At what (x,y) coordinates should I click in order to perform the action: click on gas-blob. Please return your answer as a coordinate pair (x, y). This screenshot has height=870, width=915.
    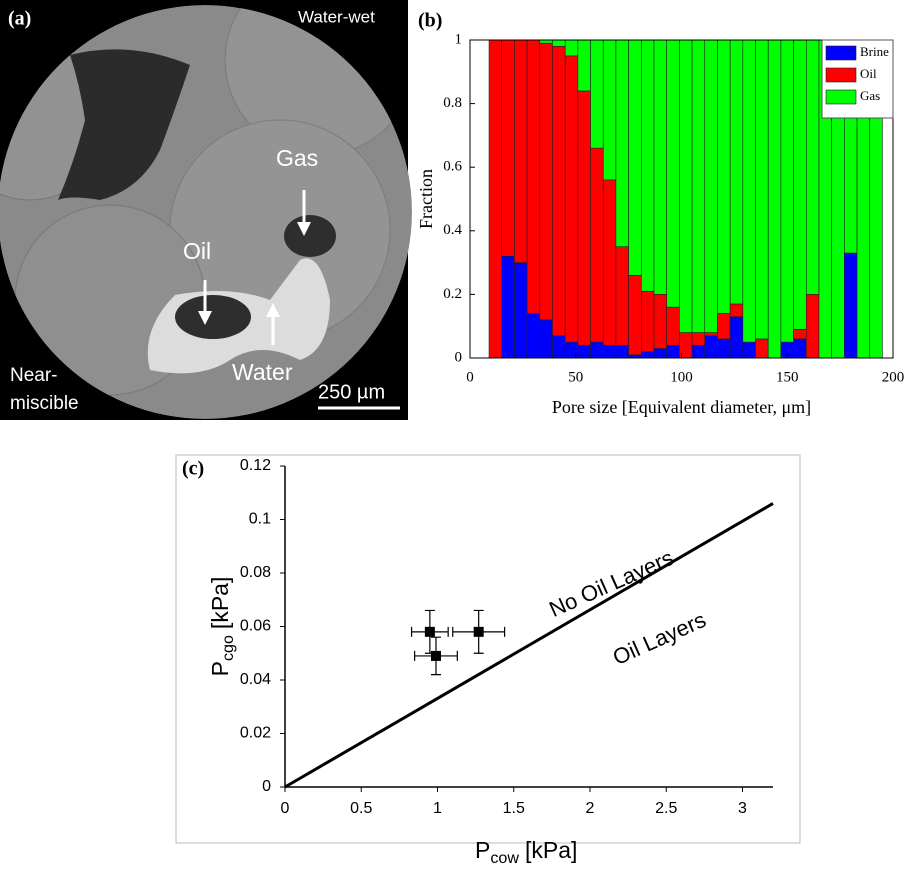
    Looking at the image, I should click on (310, 236).